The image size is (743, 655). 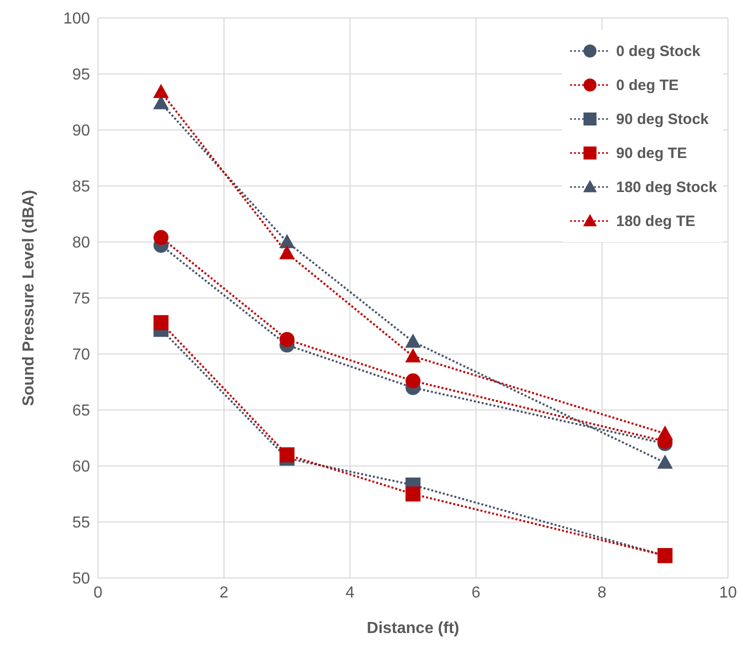 What do you see at coordinates (647, 85) in the screenshot?
I see `legend-label: 0 deg TE` at bounding box center [647, 85].